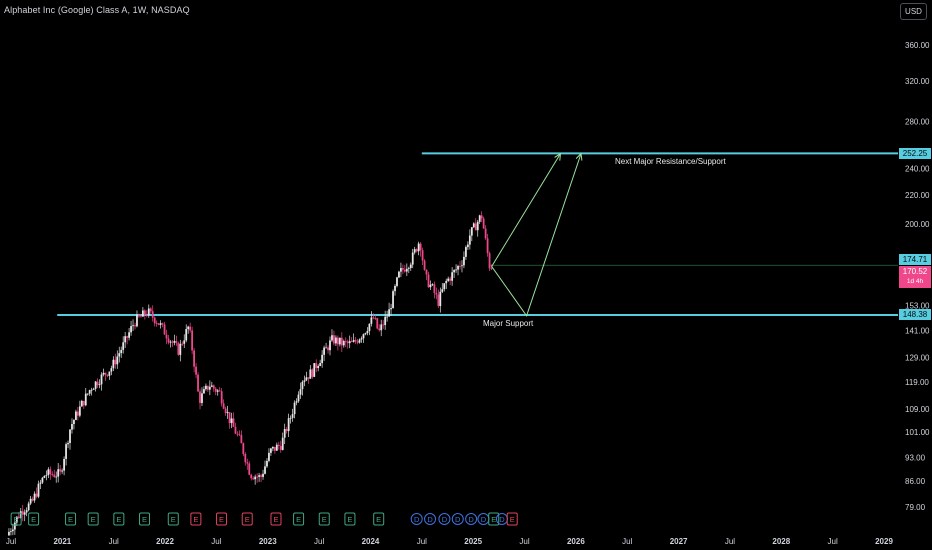 Image resolution: width=932 pixels, height=550 pixels. Describe the element at coordinates (917, 224) in the screenshot. I see `y-axis-tick-label: 200.00` at that location.